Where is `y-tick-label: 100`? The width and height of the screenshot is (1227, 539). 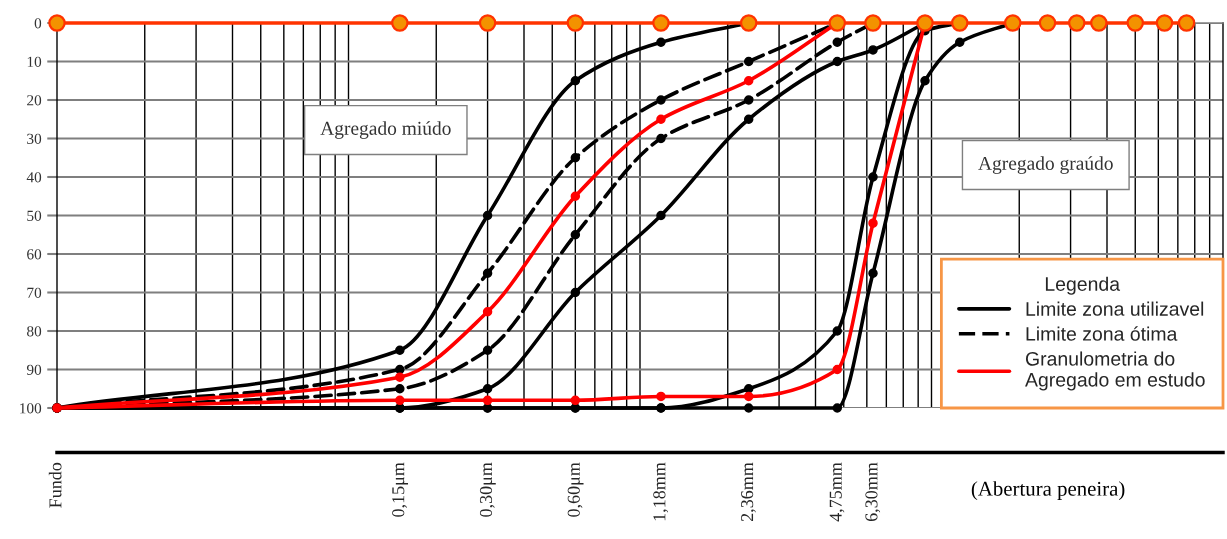
y-tick-label: 100 is located at coordinates (31, 408).